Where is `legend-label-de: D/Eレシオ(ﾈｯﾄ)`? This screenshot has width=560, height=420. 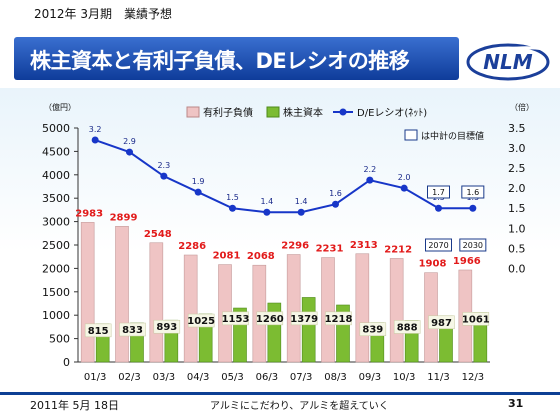
legend-label-de: D/Eレシオ(ﾈｯﾄ) is located at coordinates (392, 113).